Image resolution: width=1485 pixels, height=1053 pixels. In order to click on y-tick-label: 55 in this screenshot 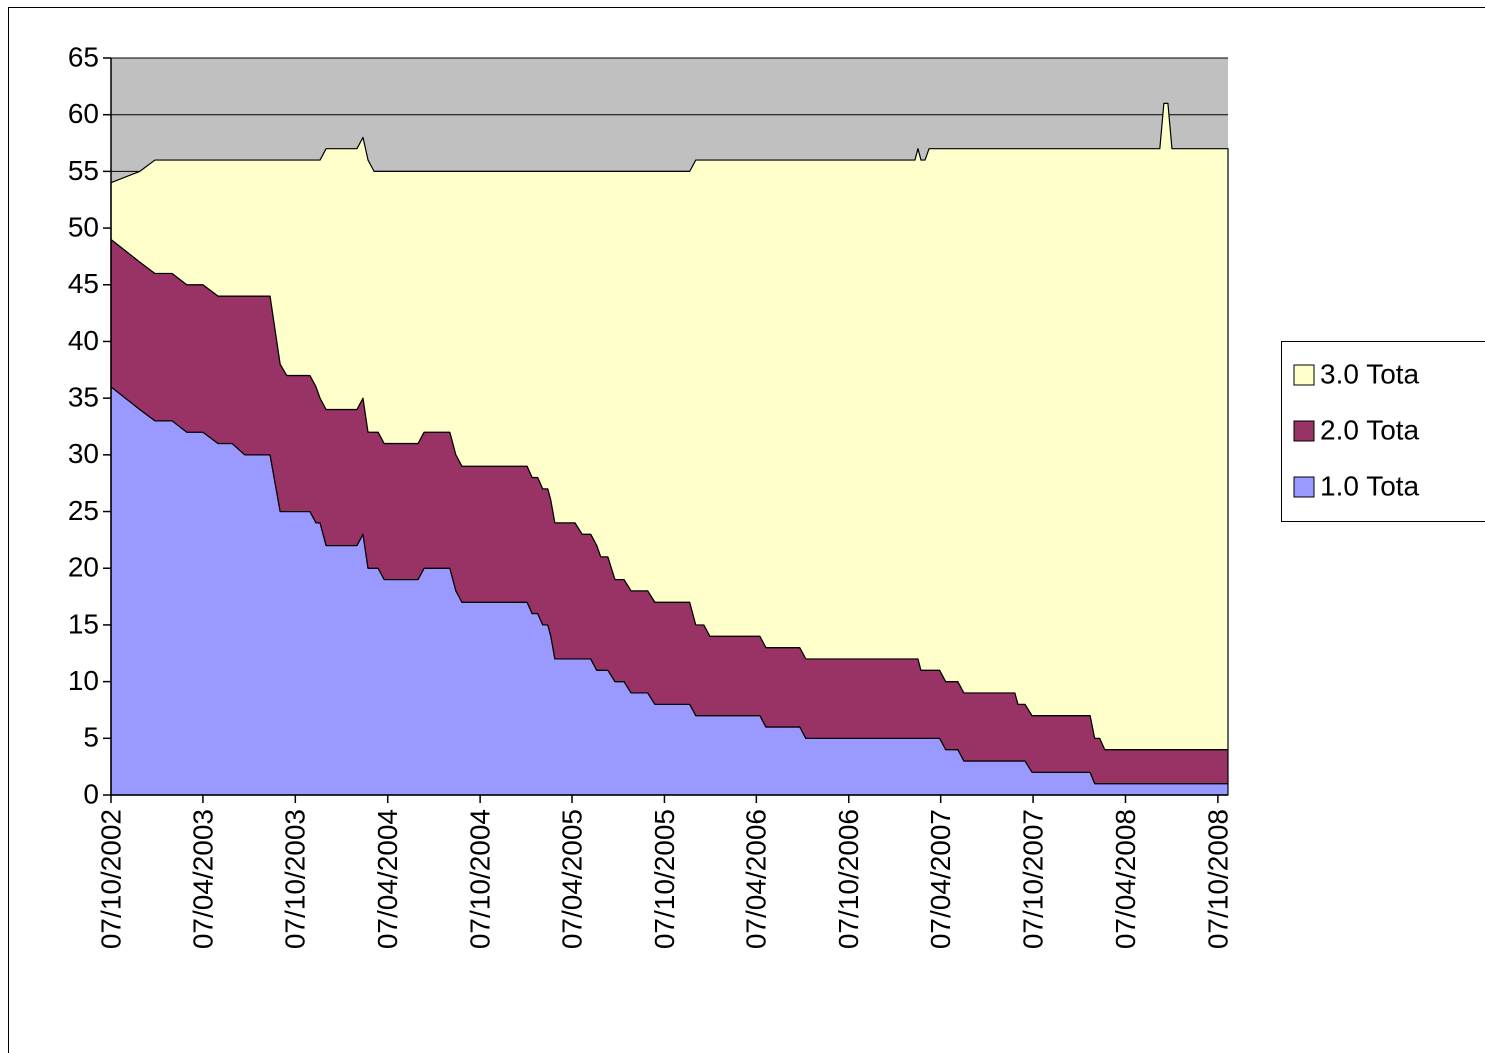, I will do `click(83, 170)`.